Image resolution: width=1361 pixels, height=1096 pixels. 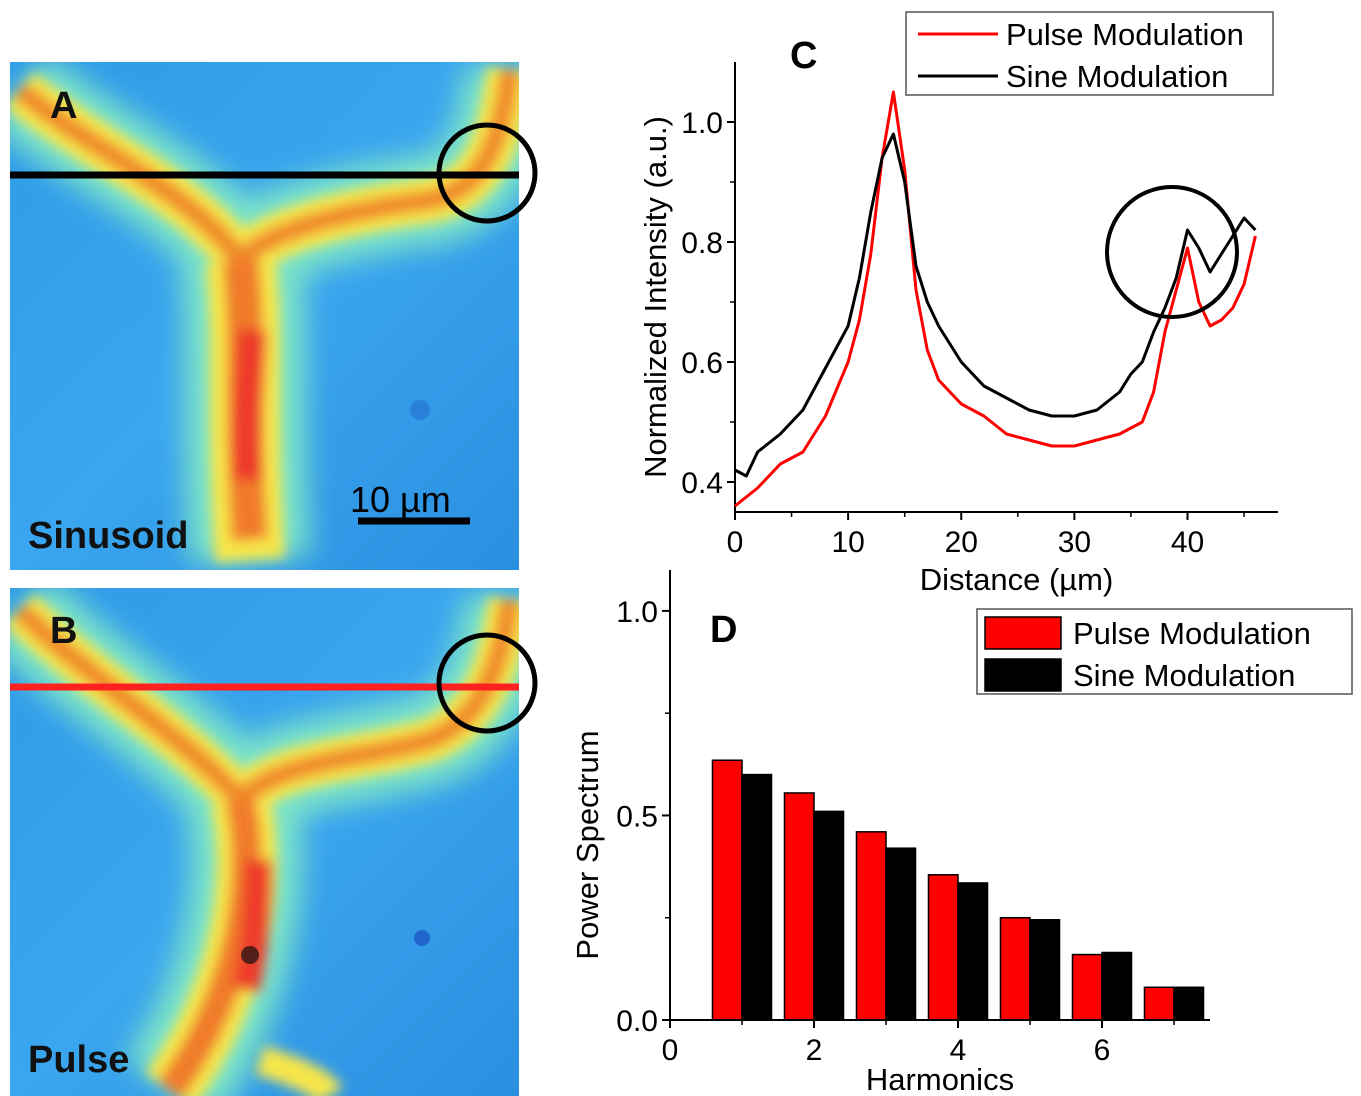 What do you see at coordinates (1125, 34) in the screenshot?
I see `panel-c-legend-label: Pulse Modulation` at bounding box center [1125, 34].